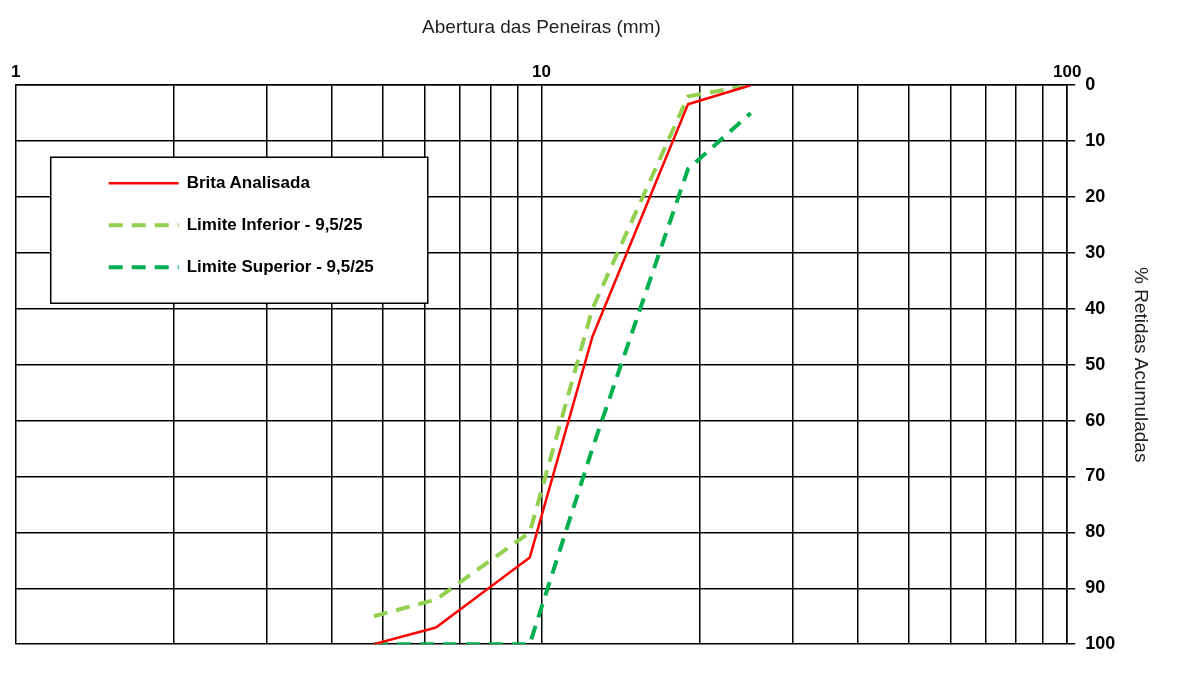 The width and height of the screenshot is (1180, 673). What do you see at coordinates (1095, 140) in the screenshot?
I see `y-tick-label: 10` at bounding box center [1095, 140].